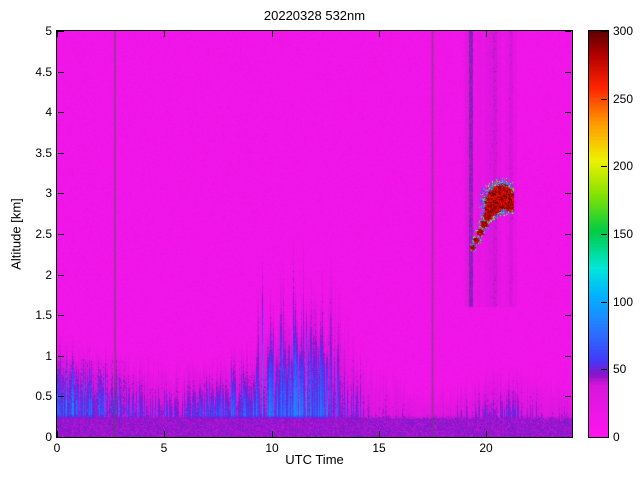 The width and height of the screenshot is (640, 480). What do you see at coordinates (623, 166) in the screenshot?
I see `colorbar-tick-label: 200` at bounding box center [623, 166].